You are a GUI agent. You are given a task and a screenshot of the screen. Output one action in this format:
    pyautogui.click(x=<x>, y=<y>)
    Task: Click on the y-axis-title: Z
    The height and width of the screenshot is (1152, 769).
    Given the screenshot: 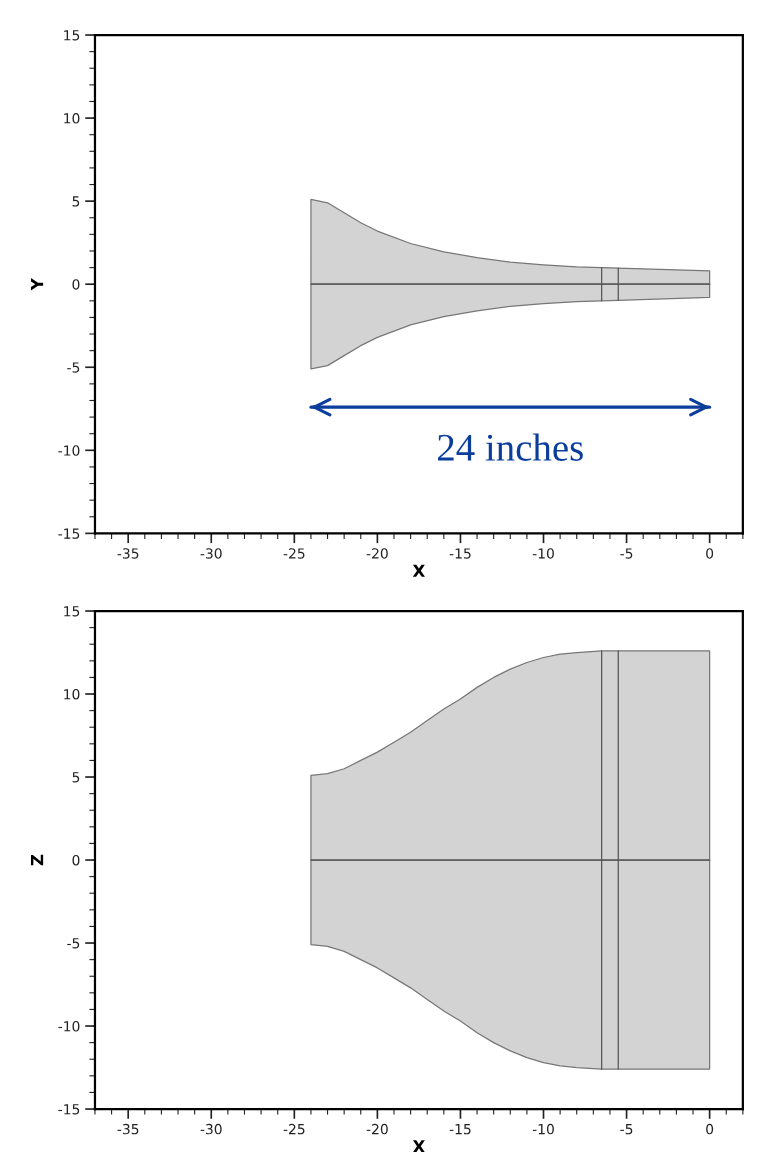 What is the action you would take?
    pyautogui.click(x=37, y=860)
    